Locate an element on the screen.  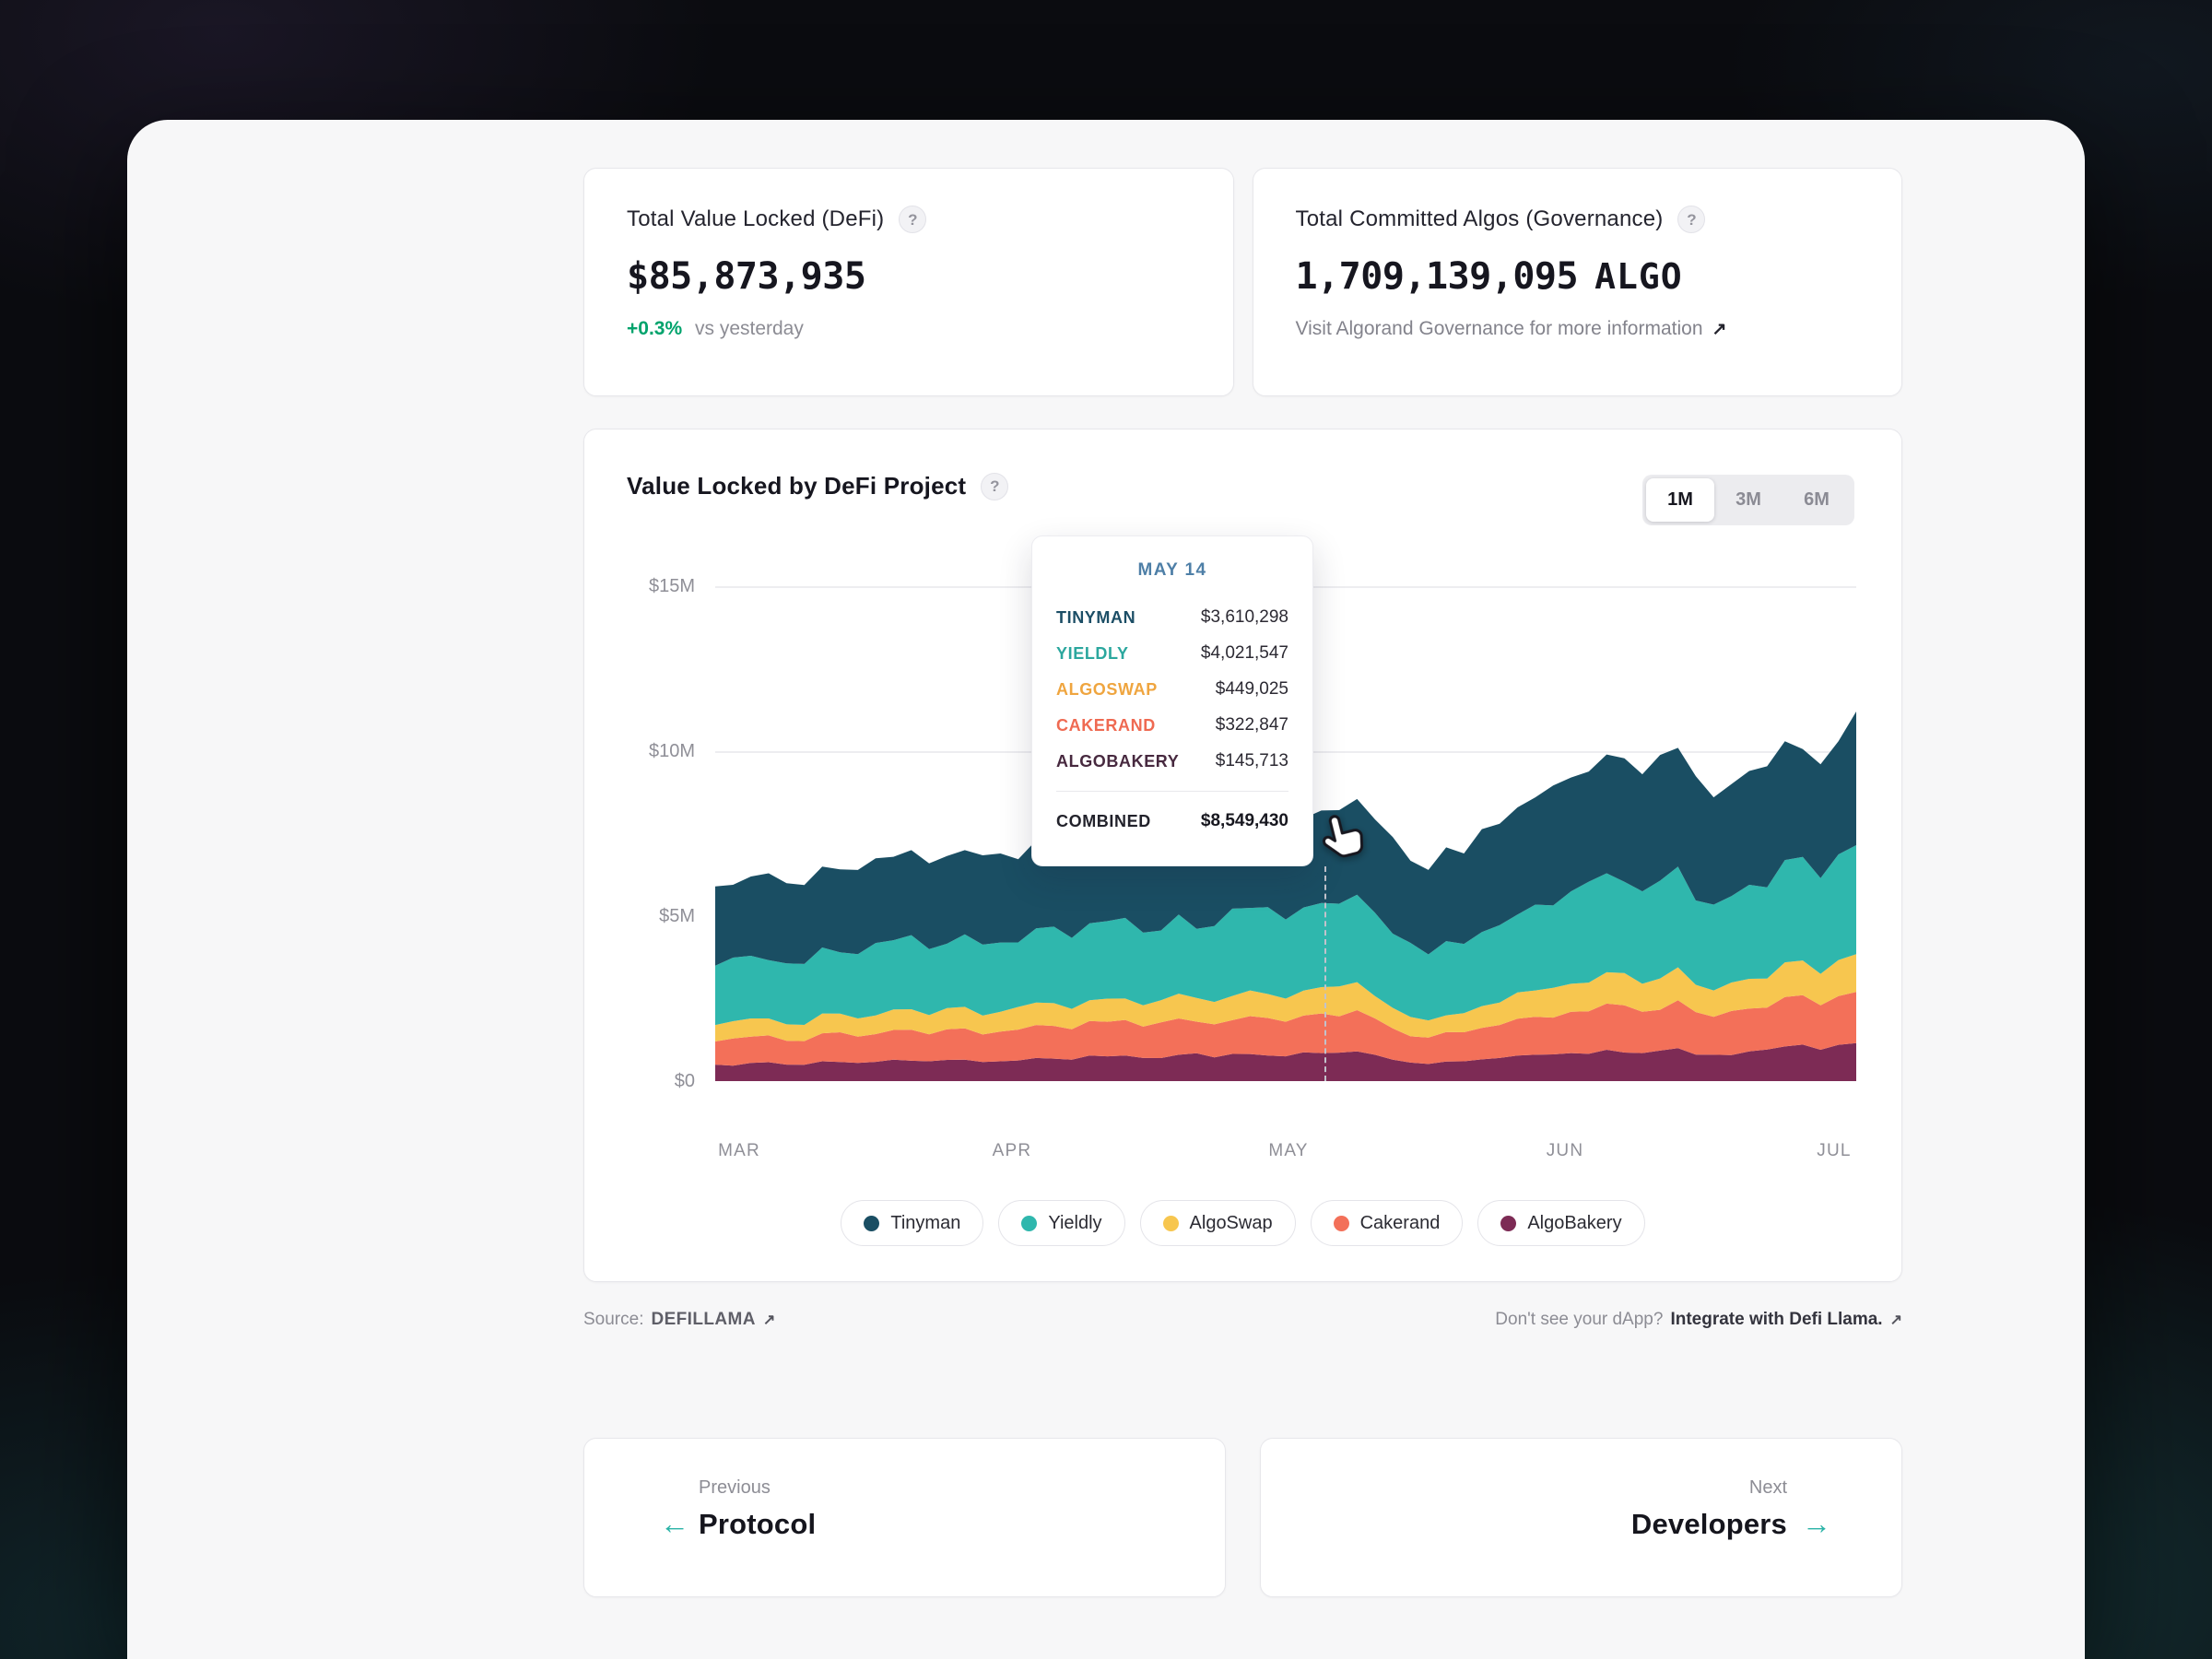
governance-value: 1,709,139,095 is located at coordinates (1437, 276).